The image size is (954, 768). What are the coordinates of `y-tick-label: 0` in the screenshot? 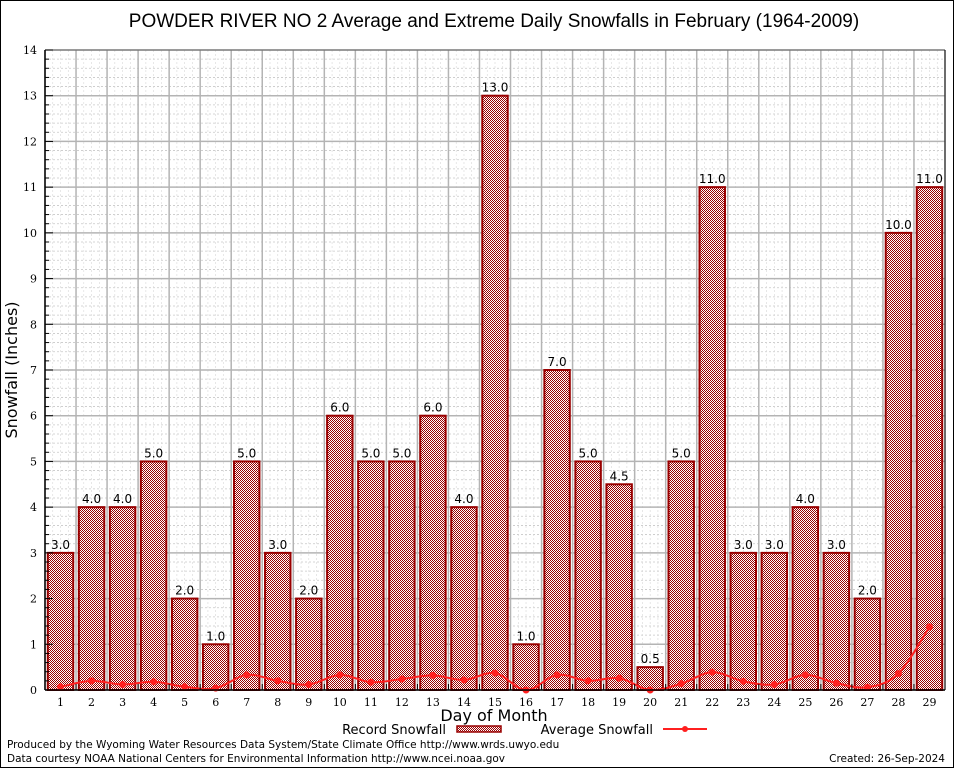 It's located at (33, 690).